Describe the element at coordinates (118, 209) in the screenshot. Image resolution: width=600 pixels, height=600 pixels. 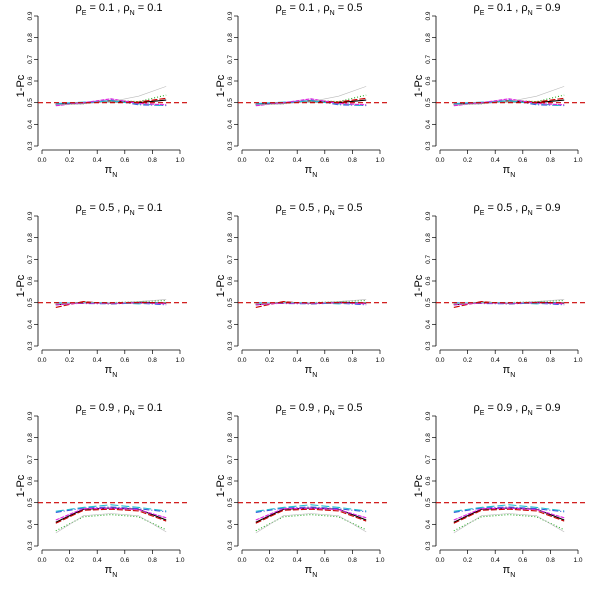
I see `panel-title: ρE = 0.5 , ρN = 0.1` at that location.